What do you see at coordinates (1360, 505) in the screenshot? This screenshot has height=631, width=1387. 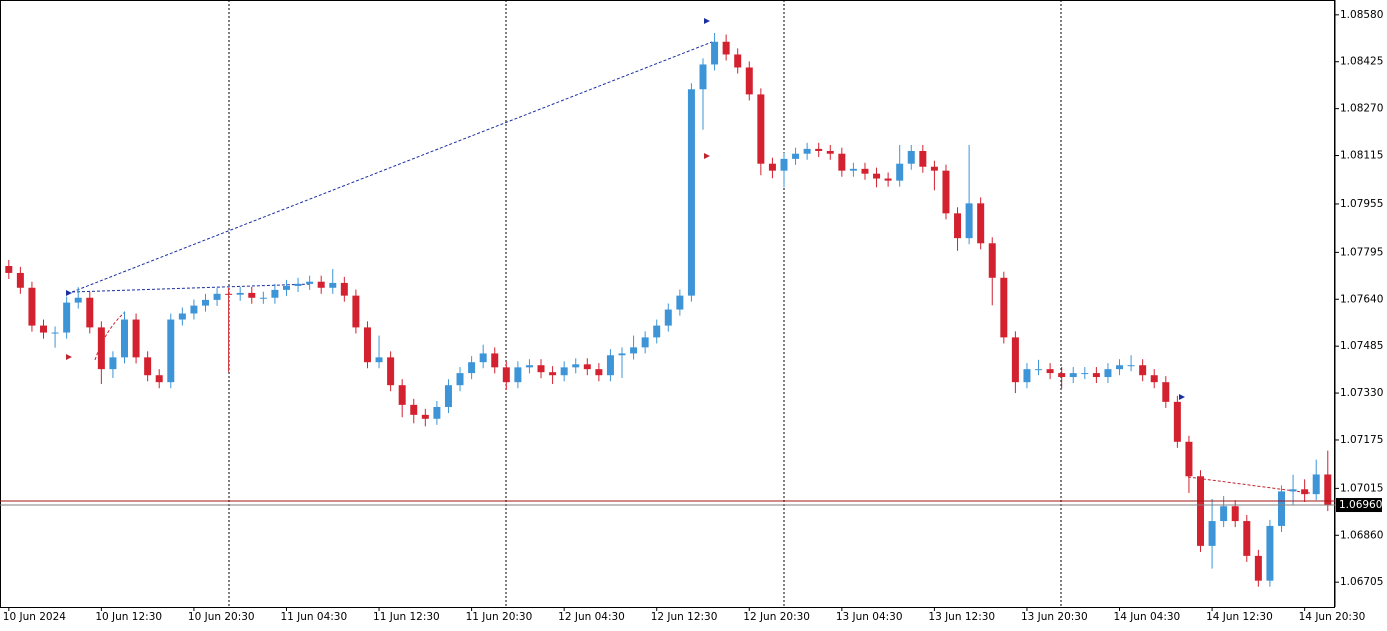 I see `price-label: 1.06960` at bounding box center [1360, 505].